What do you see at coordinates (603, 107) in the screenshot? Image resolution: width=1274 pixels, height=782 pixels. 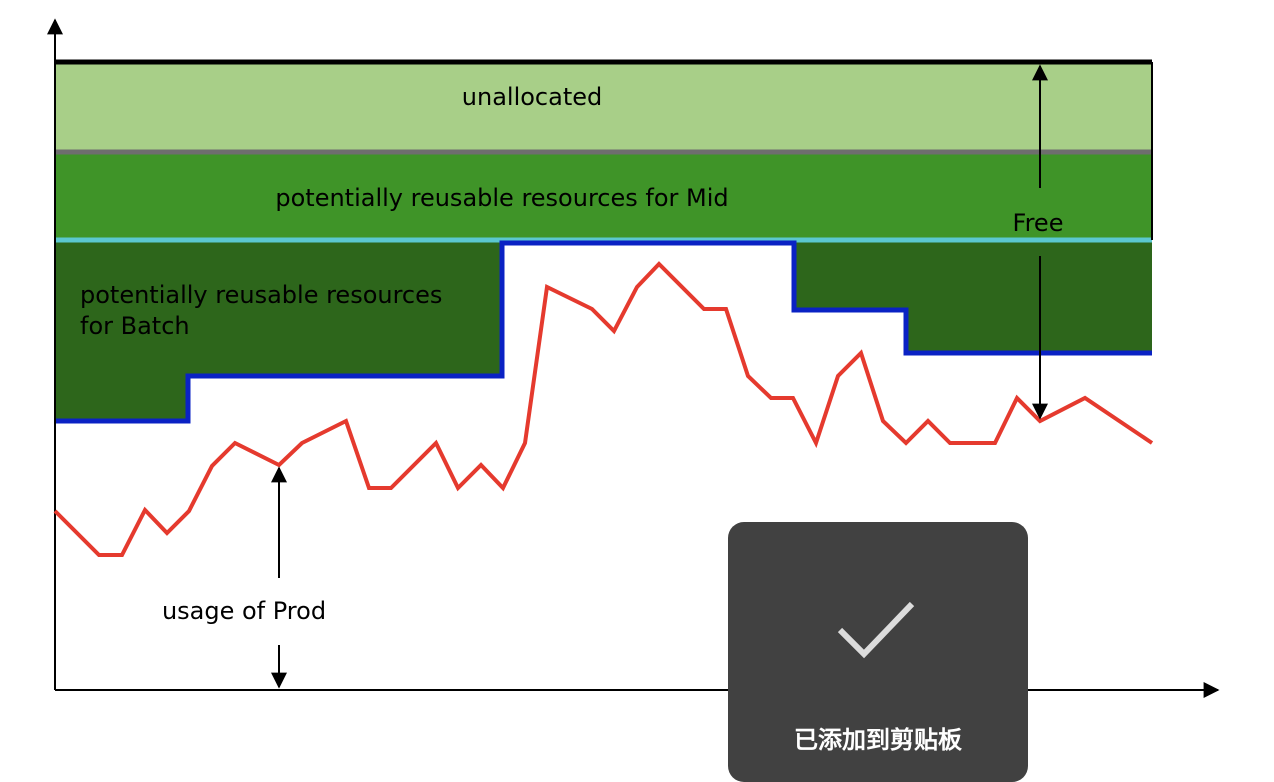 I see `unallocated-band` at bounding box center [603, 107].